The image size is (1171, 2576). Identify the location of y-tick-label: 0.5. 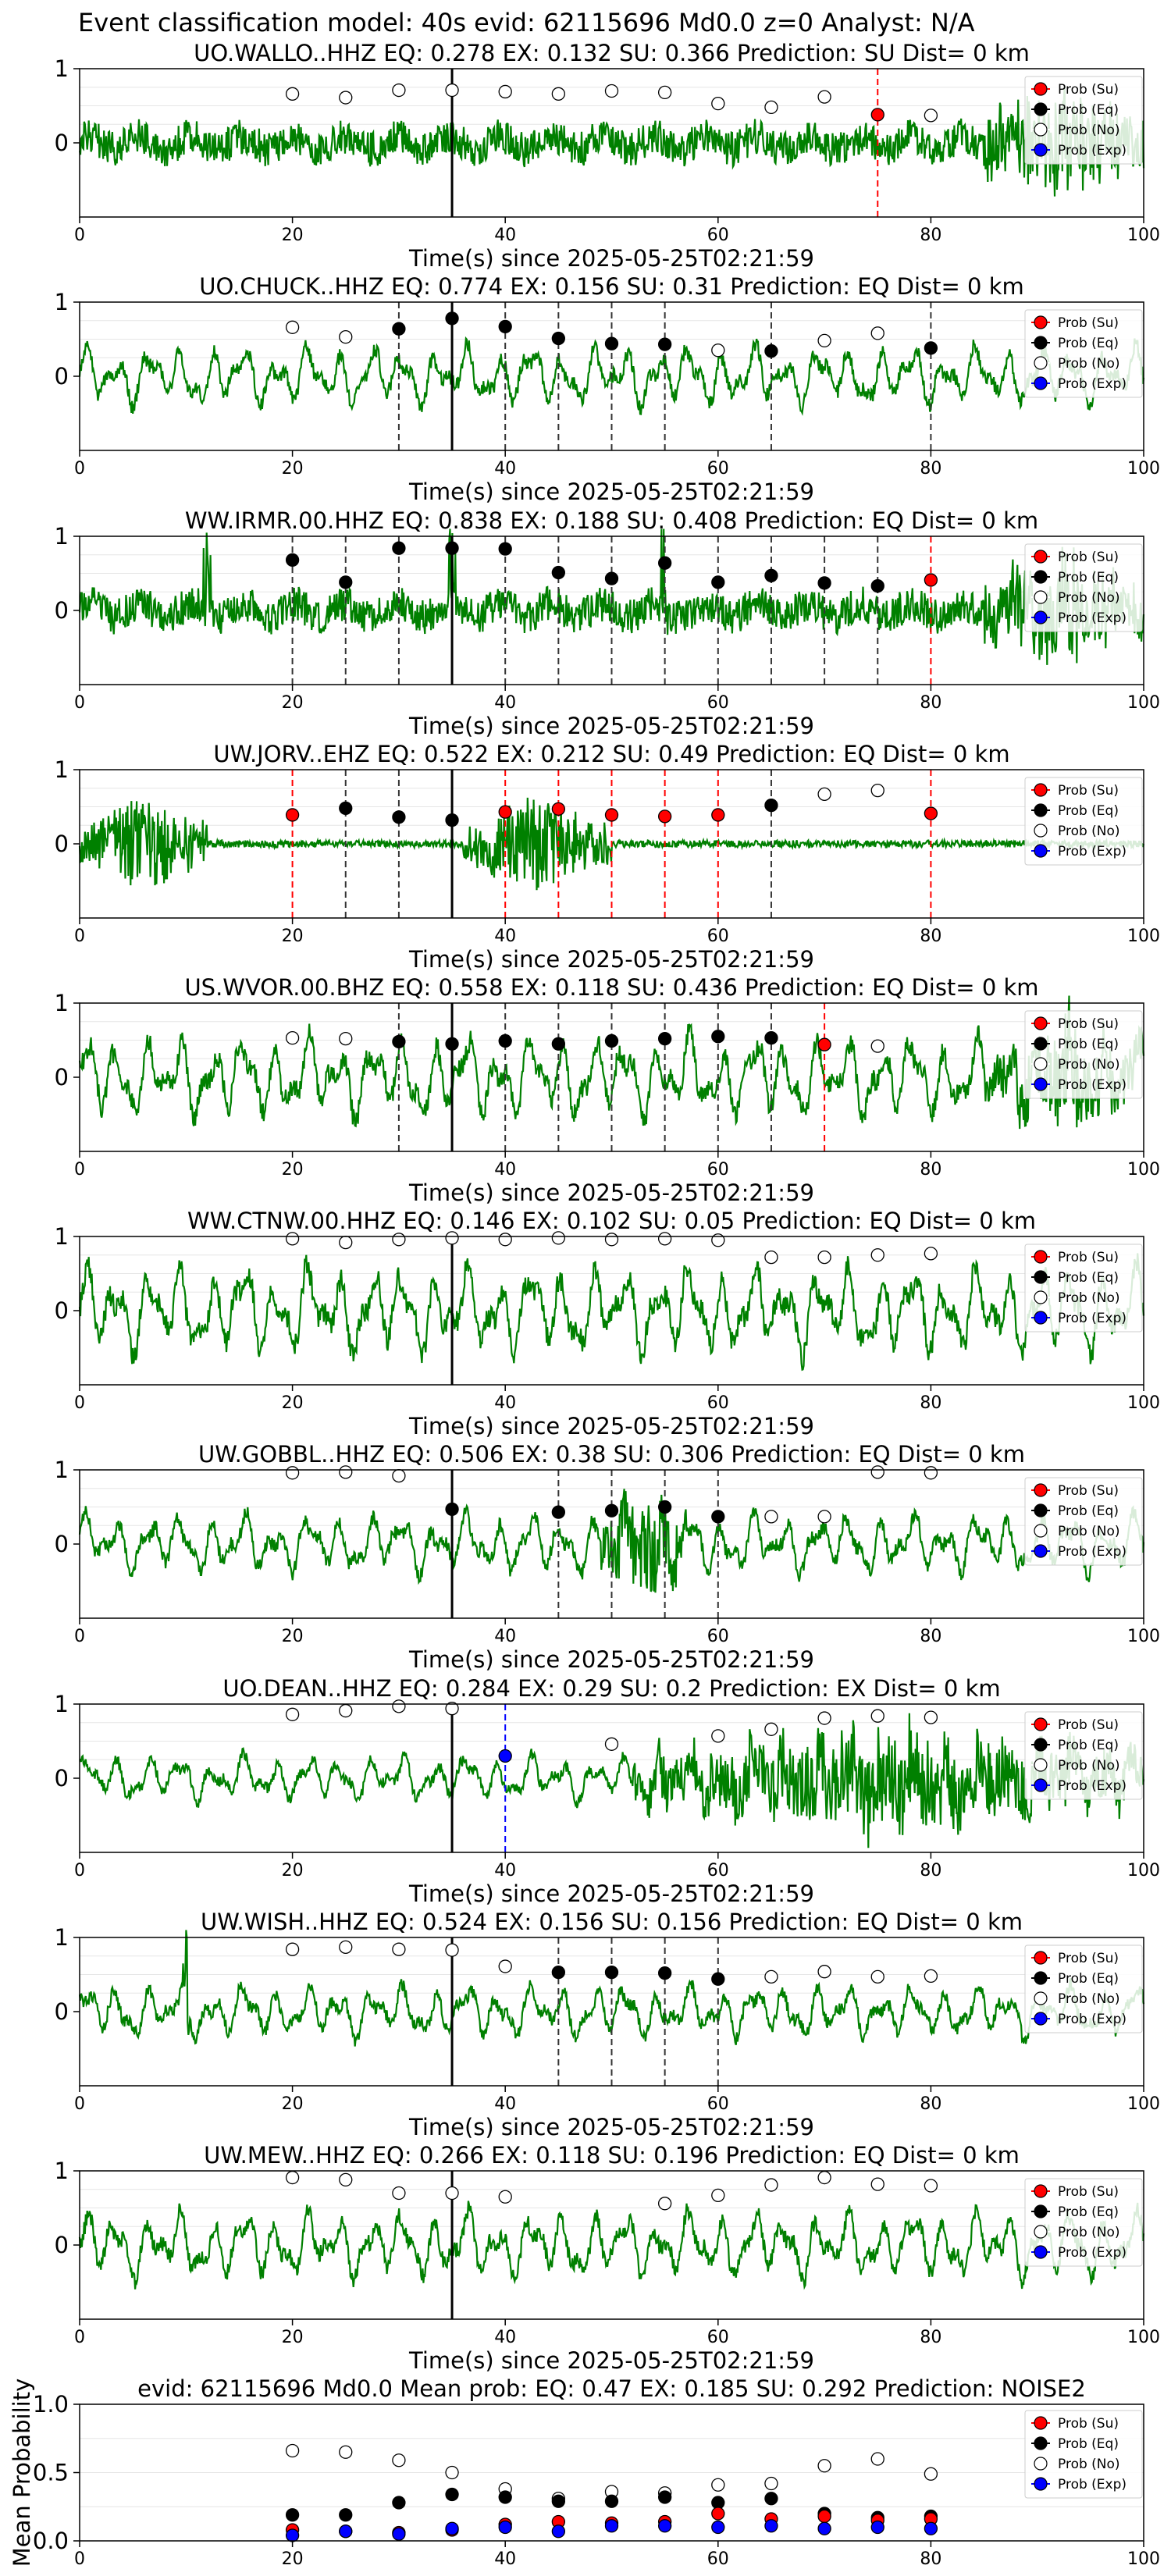
(51, 2473).